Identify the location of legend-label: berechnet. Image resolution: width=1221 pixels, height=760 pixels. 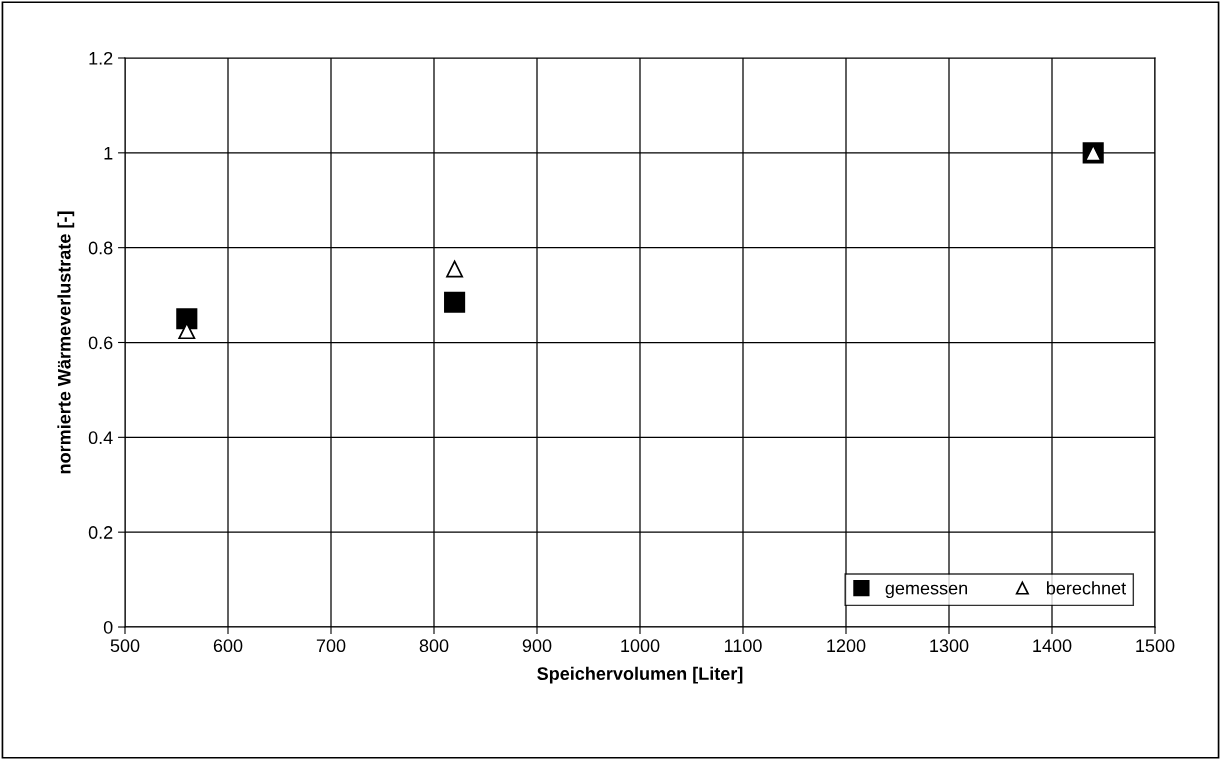
(1086, 588).